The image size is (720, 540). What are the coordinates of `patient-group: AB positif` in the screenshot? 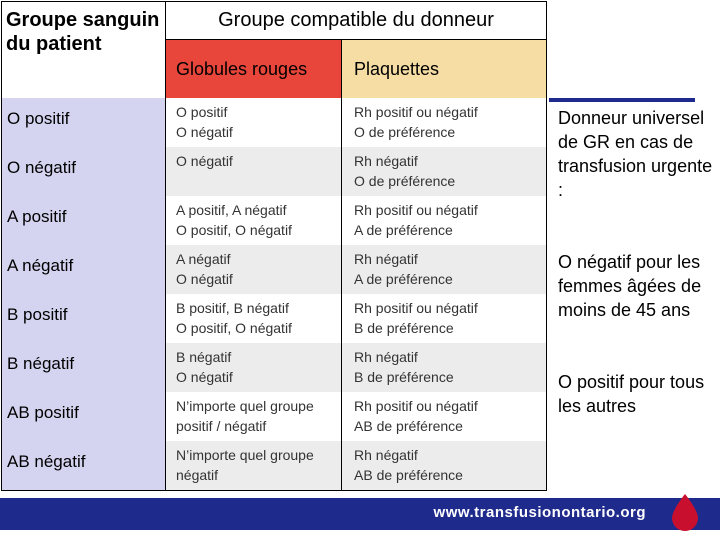 It's located at (84, 416).